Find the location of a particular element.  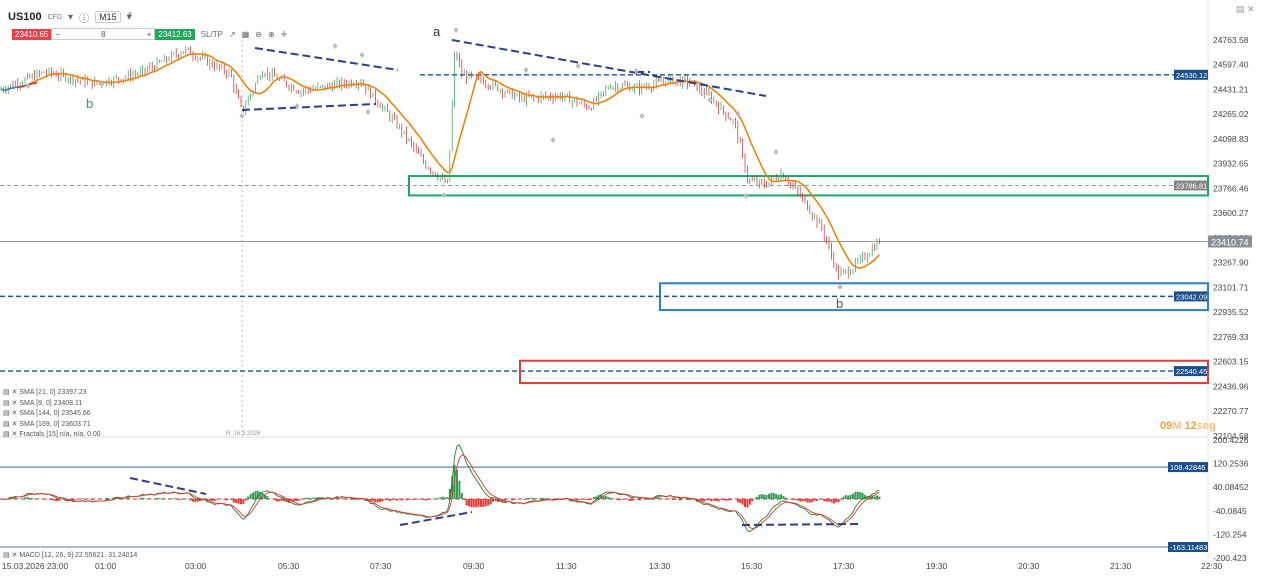

macd-level-tag: -163.11483 is located at coordinates (1188, 547).